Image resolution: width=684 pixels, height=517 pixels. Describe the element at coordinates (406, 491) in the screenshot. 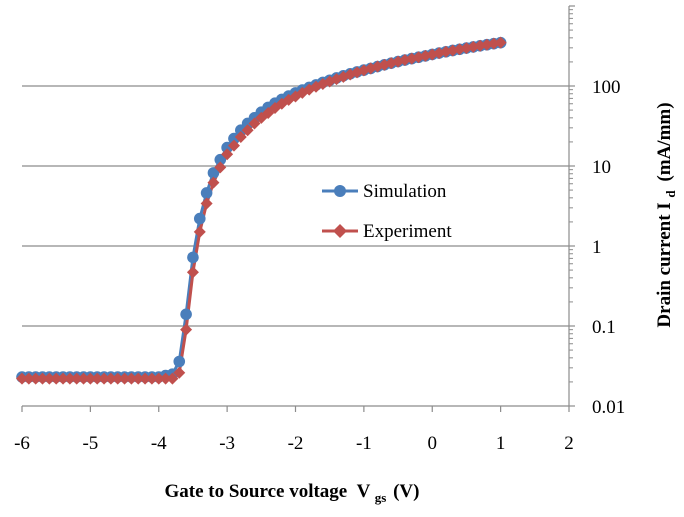

I see `x-axis-title-unit: (V)` at that location.